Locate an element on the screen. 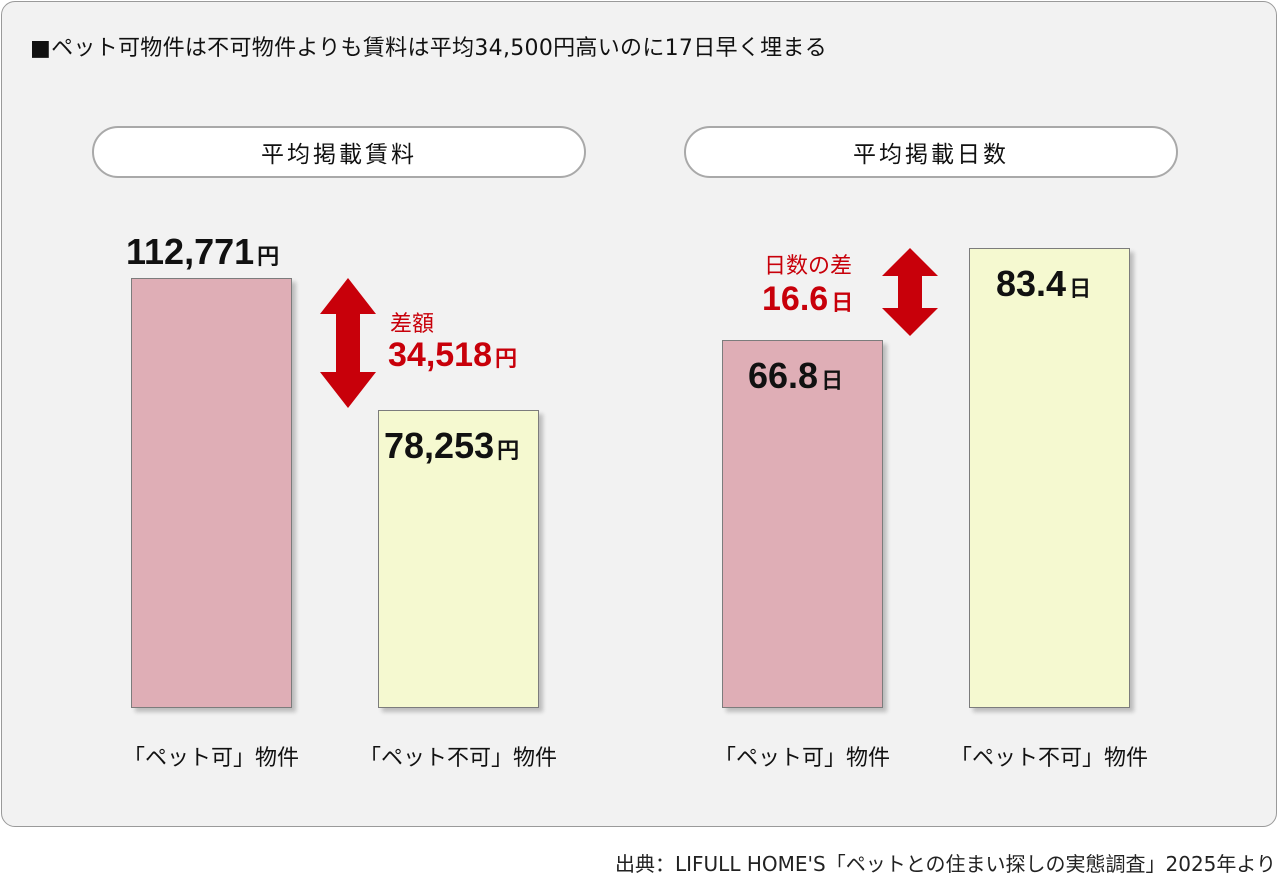  days-category-pet-ng: 「ペット不可」物件 is located at coordinates (1049, 758).